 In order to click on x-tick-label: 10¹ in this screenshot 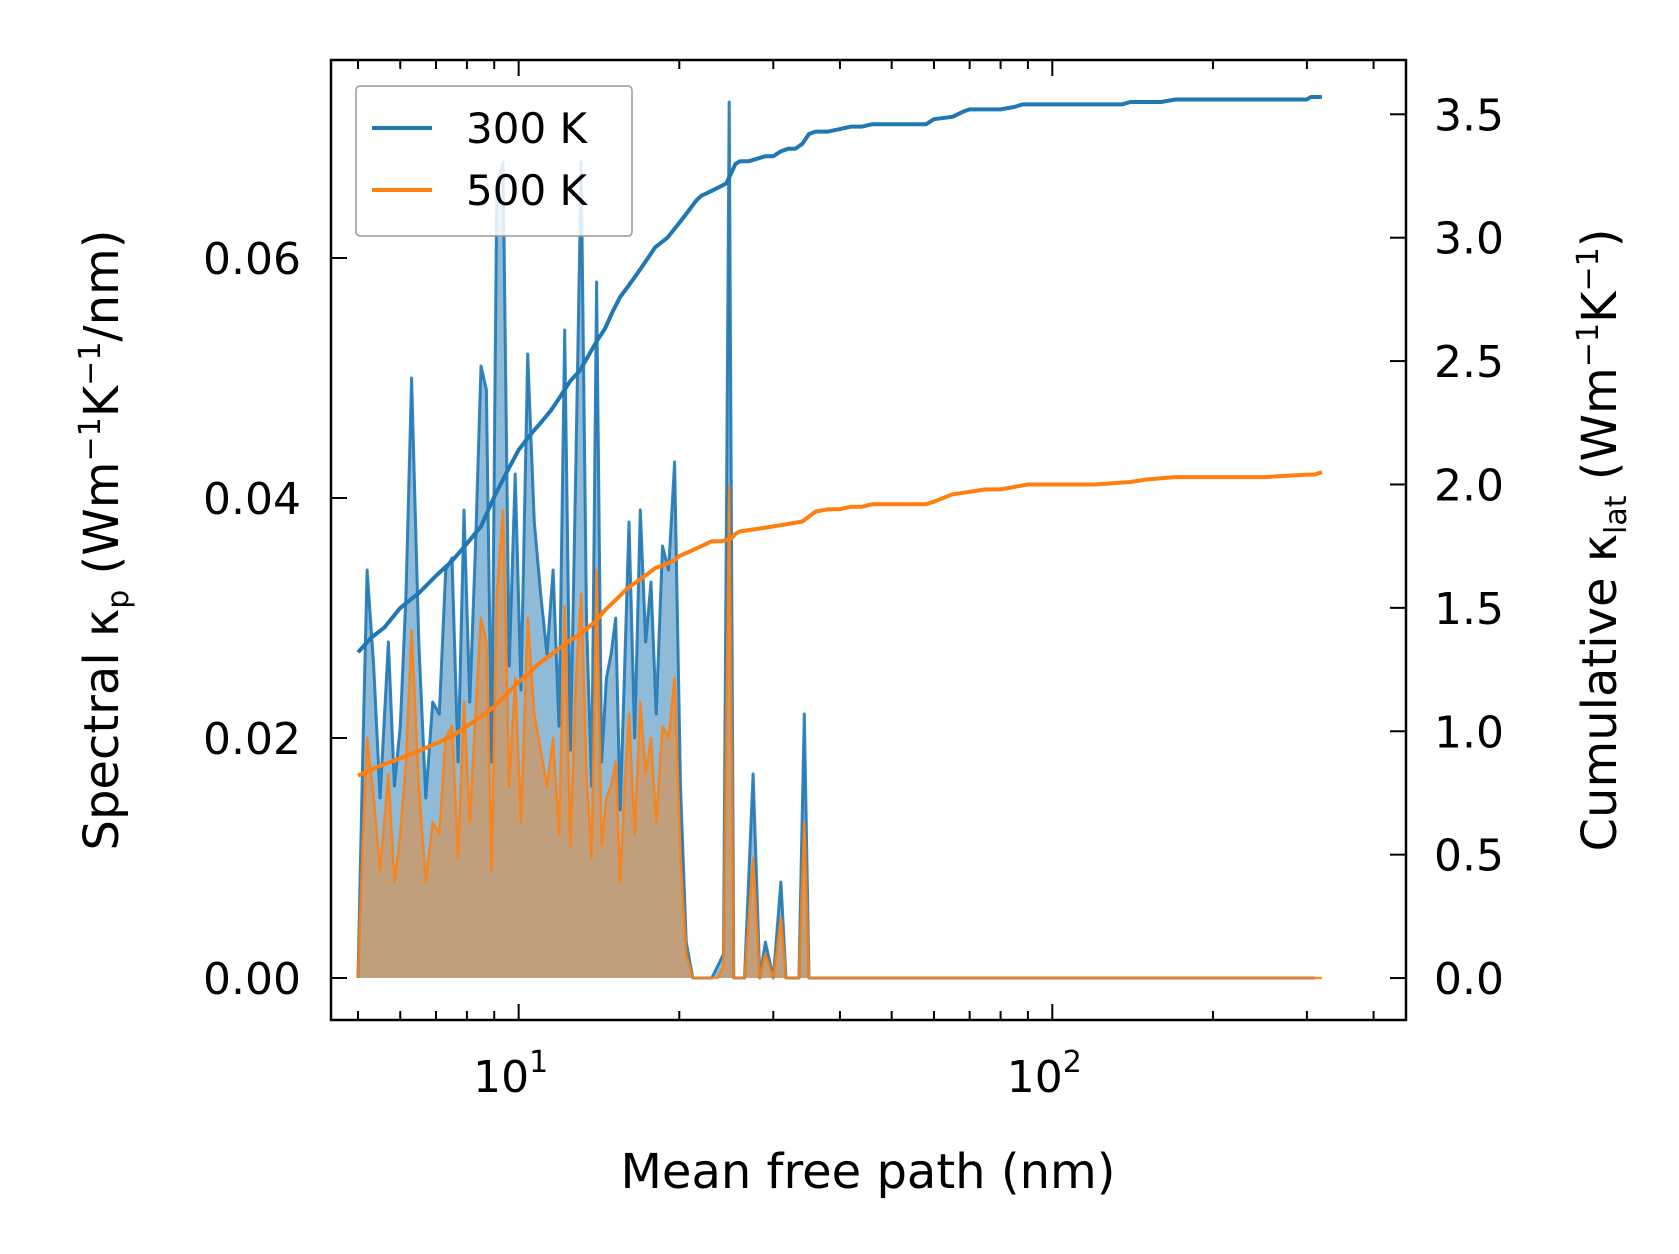, I will do `click(510, 1074)`.